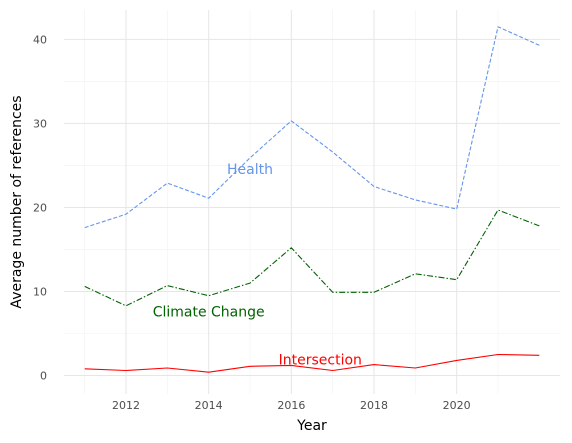 The width and height of the screenshot is (572, 443). I want to click on x-axis-title: Year, so click(311, 426).